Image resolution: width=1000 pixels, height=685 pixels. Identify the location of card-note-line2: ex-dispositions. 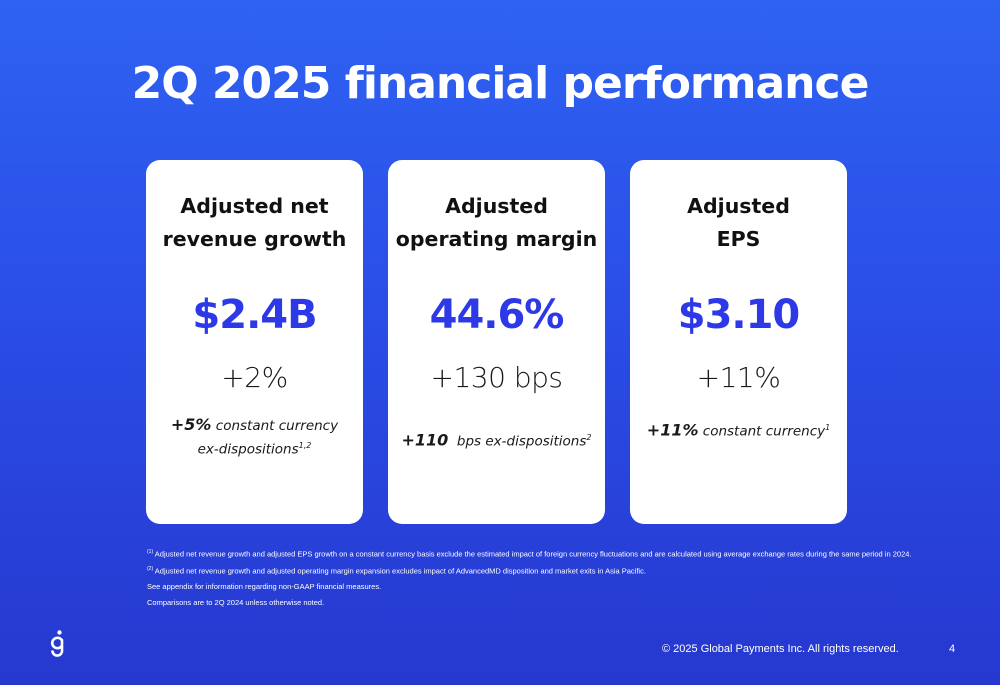
(248, 449).